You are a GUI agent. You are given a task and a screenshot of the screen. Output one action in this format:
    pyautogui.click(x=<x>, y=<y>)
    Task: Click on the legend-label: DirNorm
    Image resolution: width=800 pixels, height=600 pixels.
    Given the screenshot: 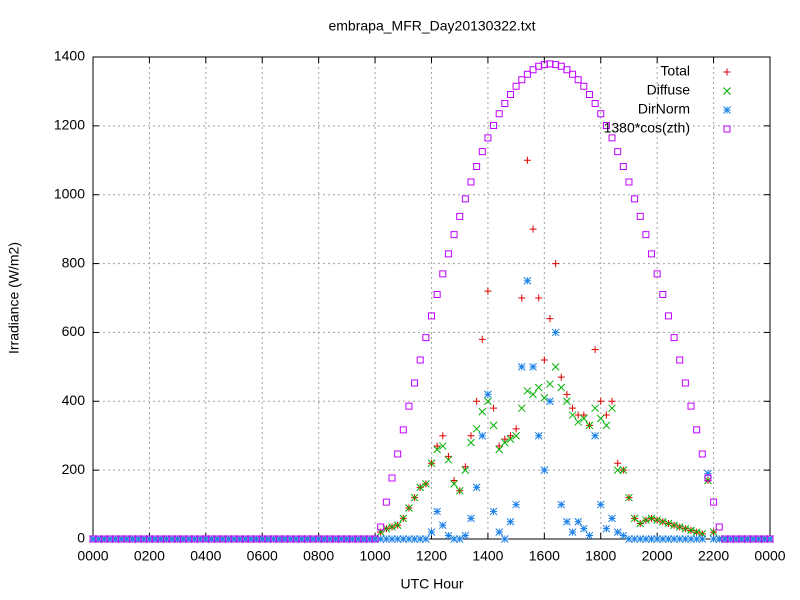 What is the action you would take?
    pyautogui.click(x=664, y=109)
    